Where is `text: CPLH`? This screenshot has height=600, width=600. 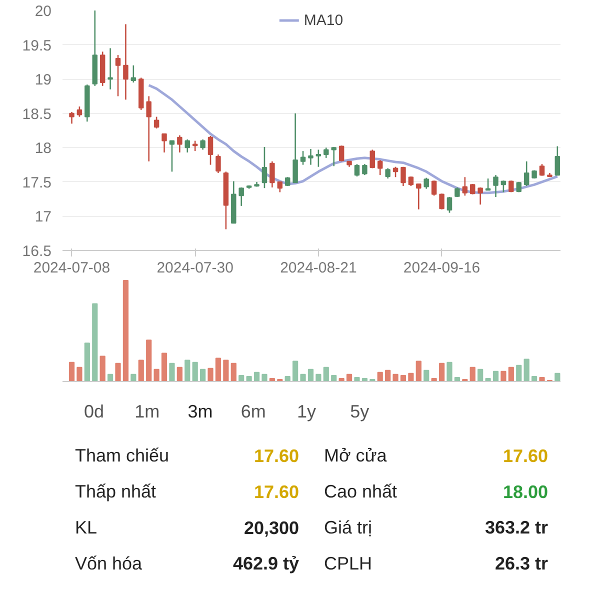
text: CPLH is located at coordinates (348, 564).